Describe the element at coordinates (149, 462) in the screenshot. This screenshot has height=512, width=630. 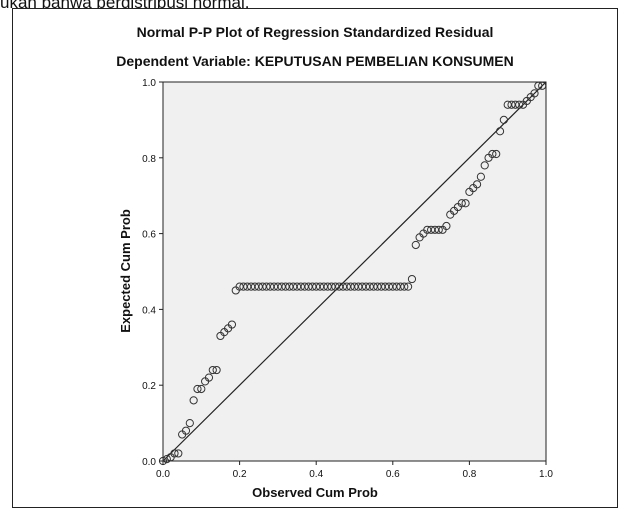
I see `y-tick-label: 0.0` at that location.